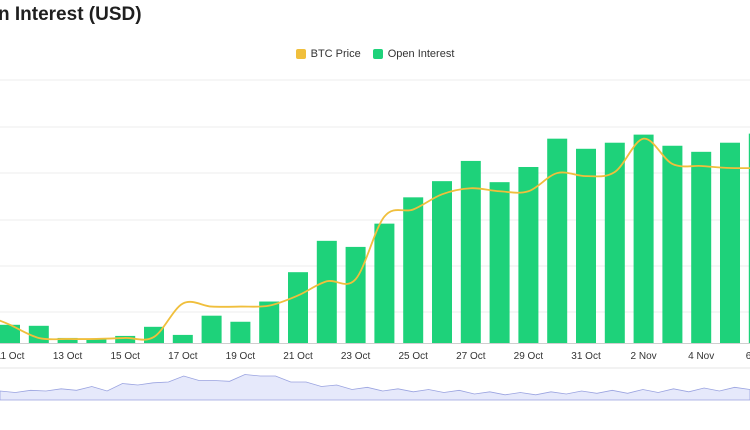 The image size is (750, 430). I want to click on bar-11-oct, so click(10, 333).